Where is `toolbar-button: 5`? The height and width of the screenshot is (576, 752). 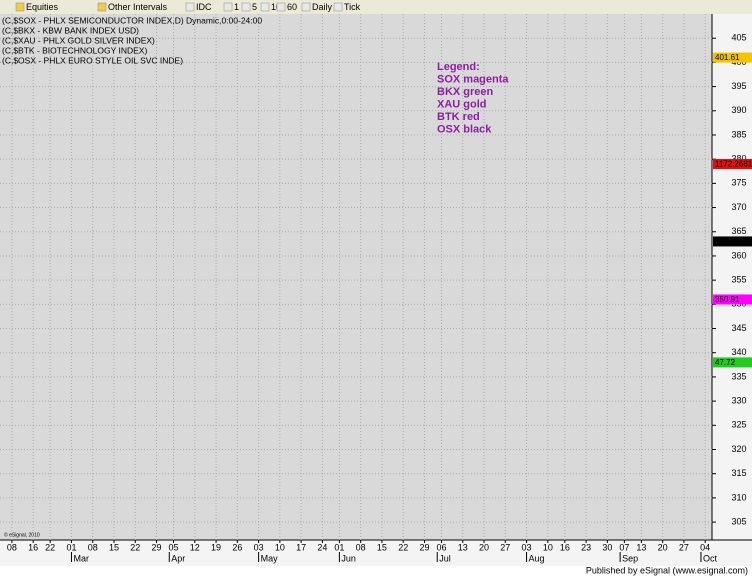
toolbar-button: 5 is located at coordinates (254, 7).